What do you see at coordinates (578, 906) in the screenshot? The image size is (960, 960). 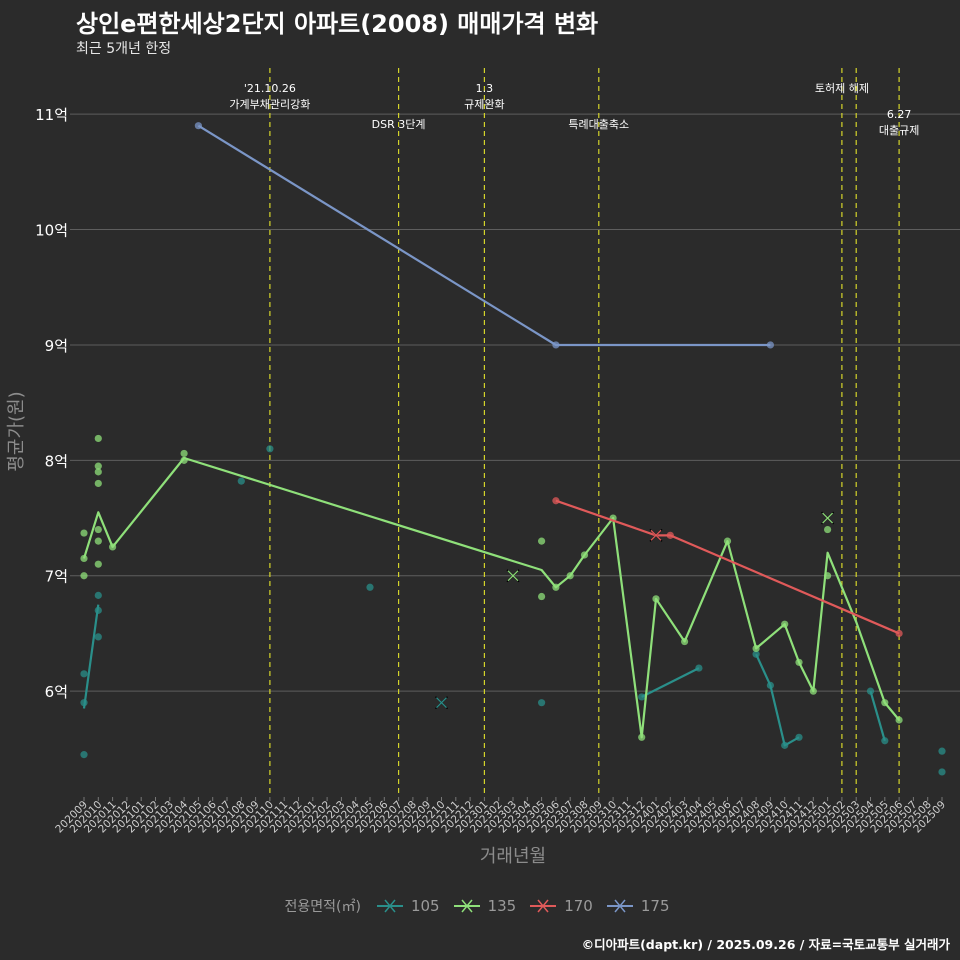 I see `legend-label: 170` at bounding box center [578, 906].